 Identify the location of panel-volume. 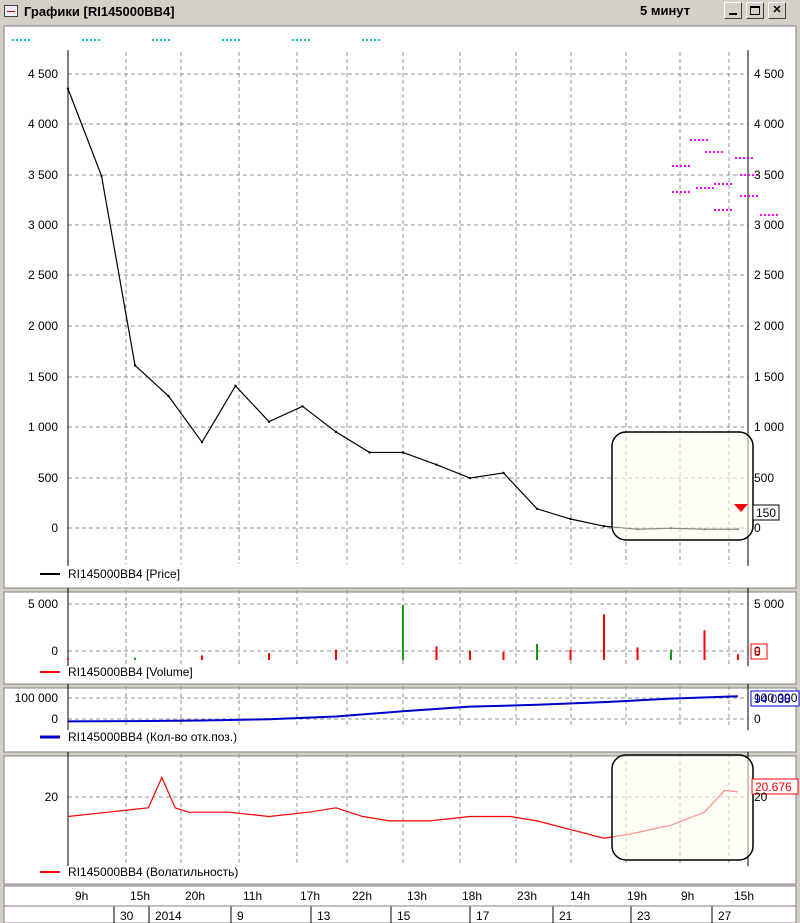
(400, 638).